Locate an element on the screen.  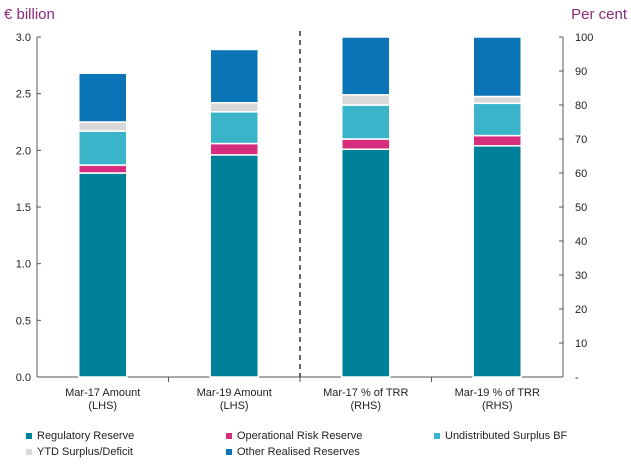
category-label: Mar-19 Amount is located at coordinates (234, 393).